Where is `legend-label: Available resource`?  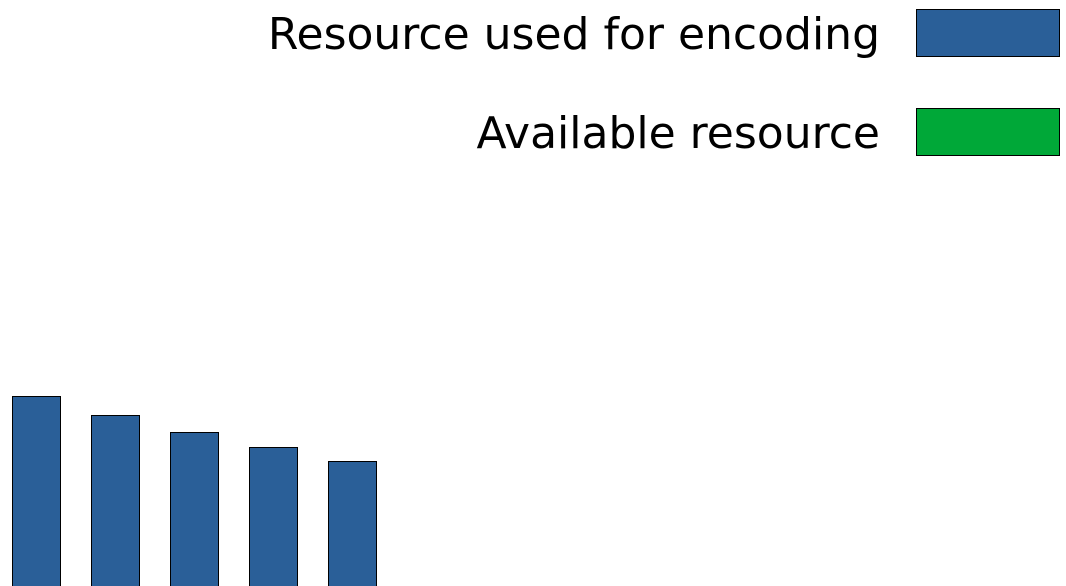 legend-label: Available resource is located at coordinates (678, 133).